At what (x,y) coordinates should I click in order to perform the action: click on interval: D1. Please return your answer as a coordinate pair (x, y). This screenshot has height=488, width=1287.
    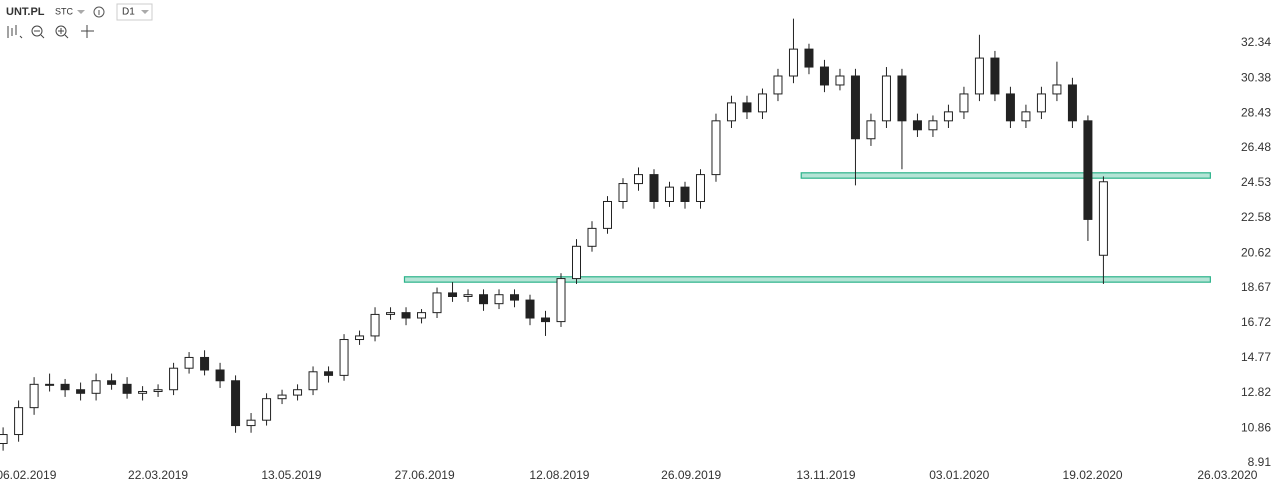
    Looking at the image, I should click on (128, 12).